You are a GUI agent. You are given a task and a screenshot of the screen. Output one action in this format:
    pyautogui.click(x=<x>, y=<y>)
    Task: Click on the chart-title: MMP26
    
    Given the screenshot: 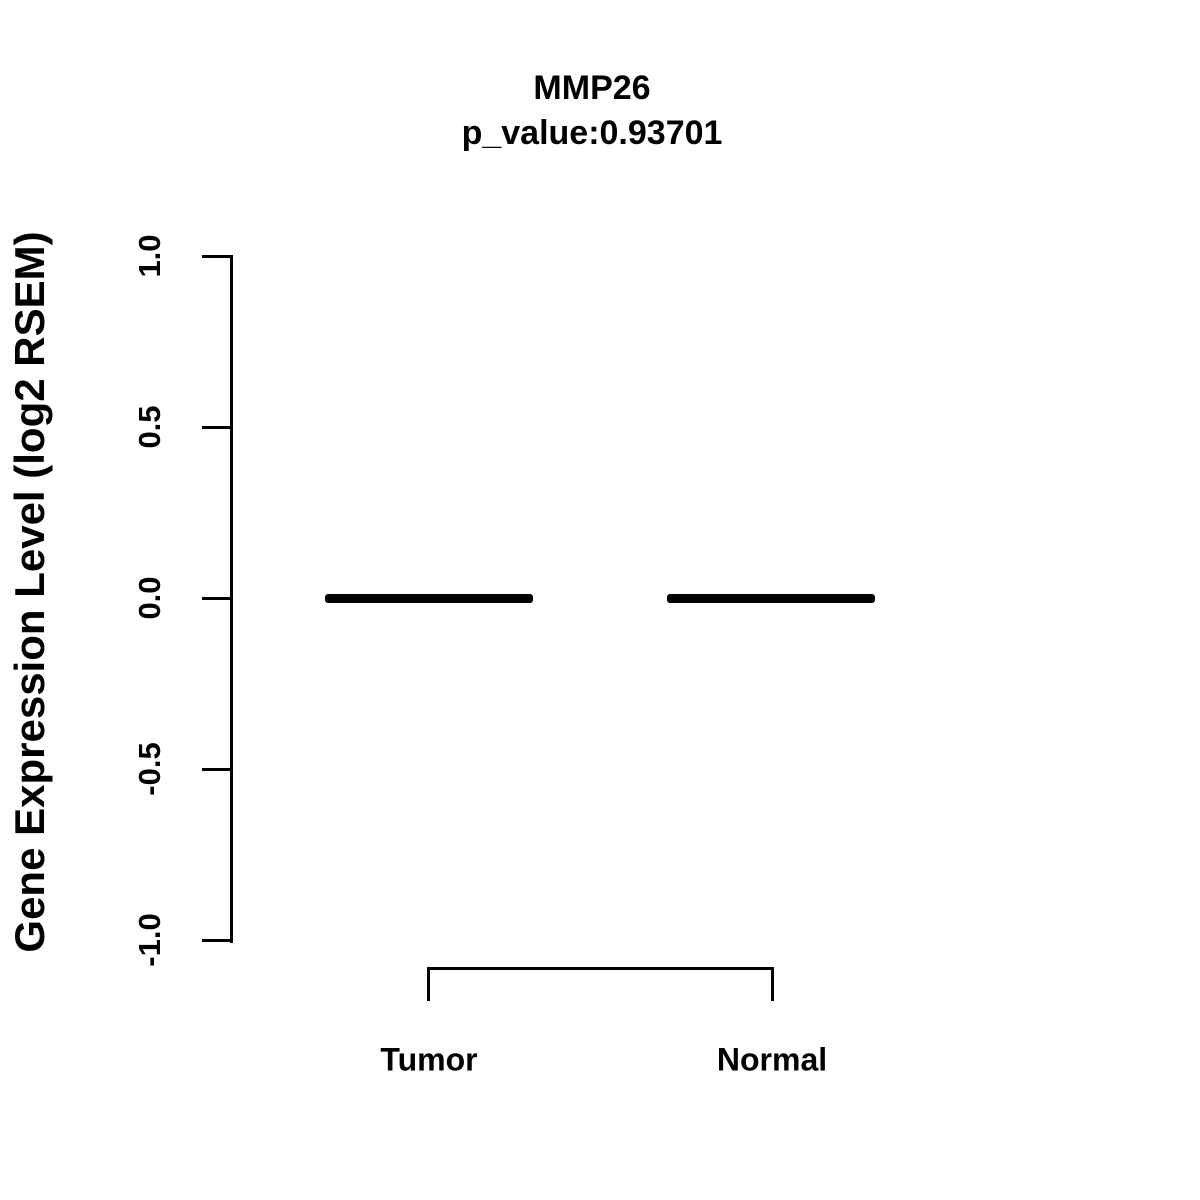 What is the action you would take?
    pyautogui.click(x=592, y=88)
    